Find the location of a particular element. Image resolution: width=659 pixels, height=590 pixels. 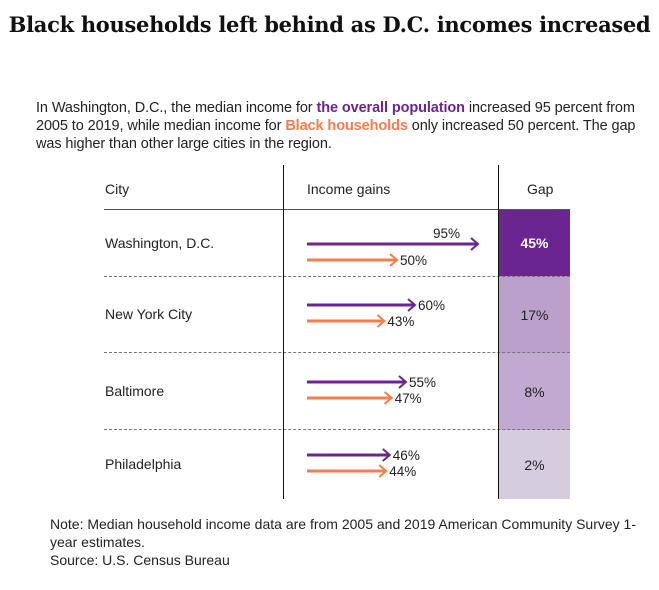

gap-label: 2% is located at coordinates (534, 464).